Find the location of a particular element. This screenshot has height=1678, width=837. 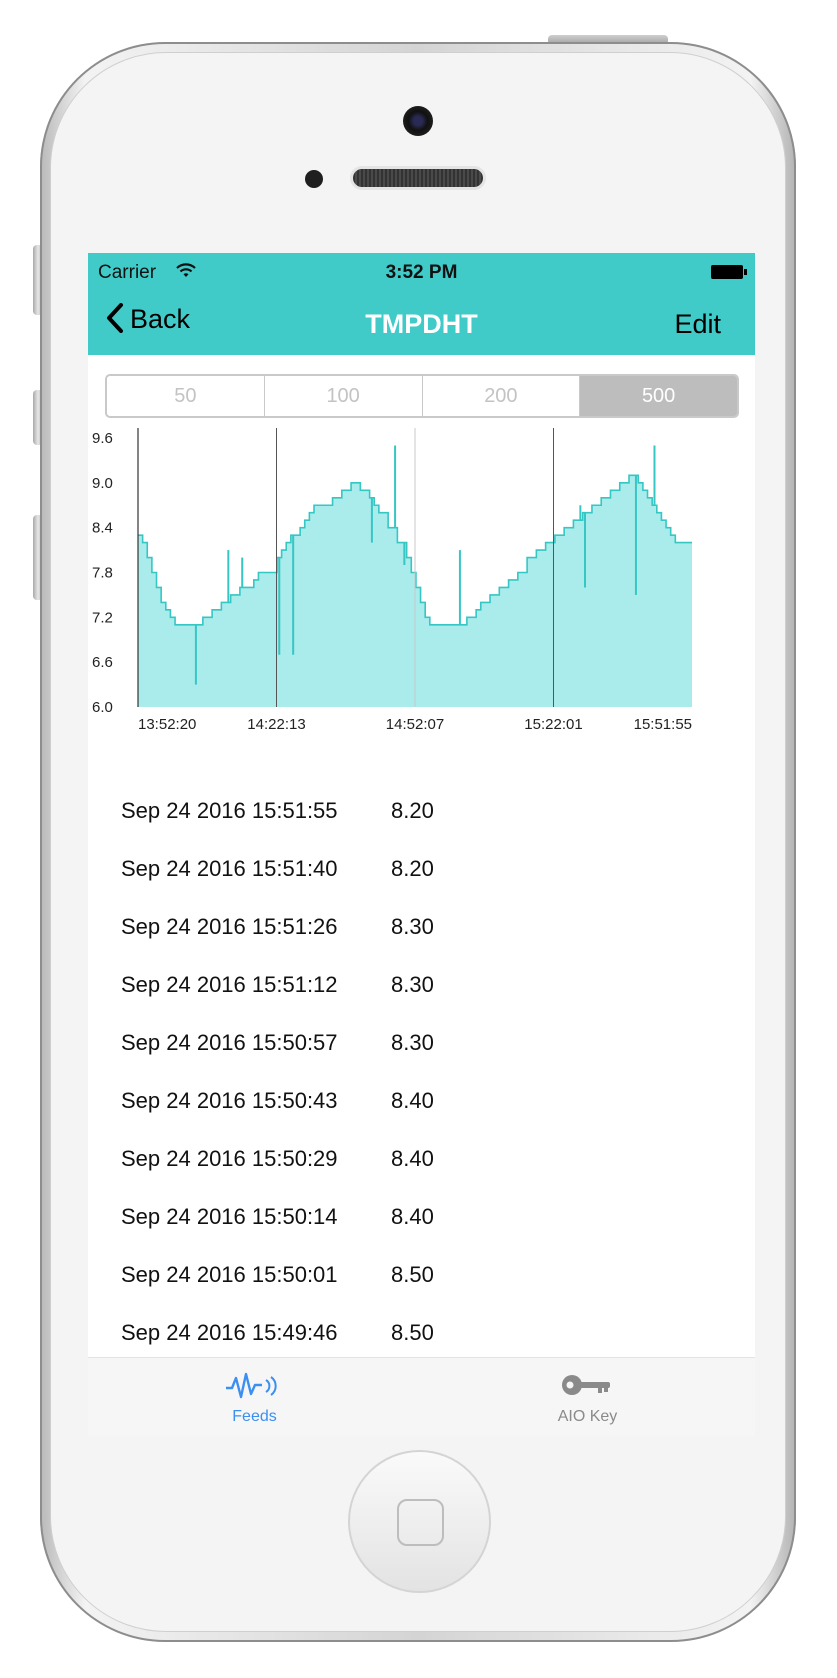

status-bar: Carrier 3:52 PM is located at coordinates (421, 273).